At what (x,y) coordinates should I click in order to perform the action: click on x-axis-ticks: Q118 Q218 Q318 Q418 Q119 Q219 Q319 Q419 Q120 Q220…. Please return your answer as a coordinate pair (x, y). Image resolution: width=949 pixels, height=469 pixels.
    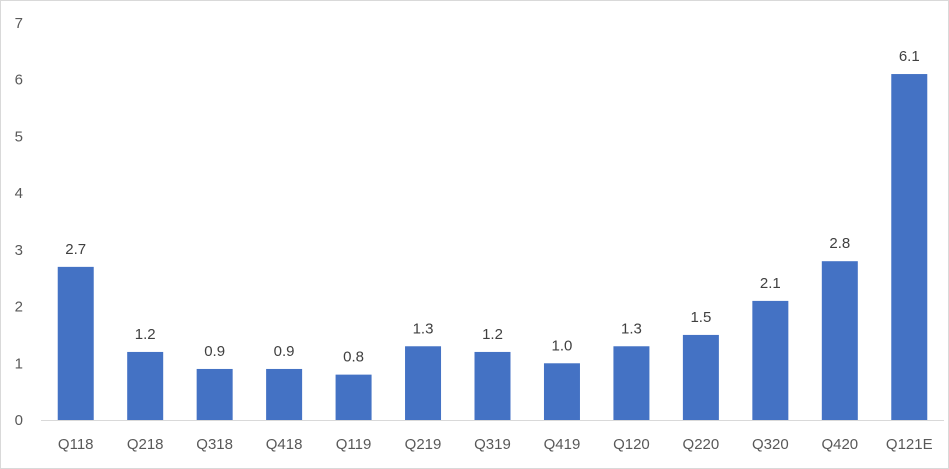
    Looking at the image, I should click on (495, 444).